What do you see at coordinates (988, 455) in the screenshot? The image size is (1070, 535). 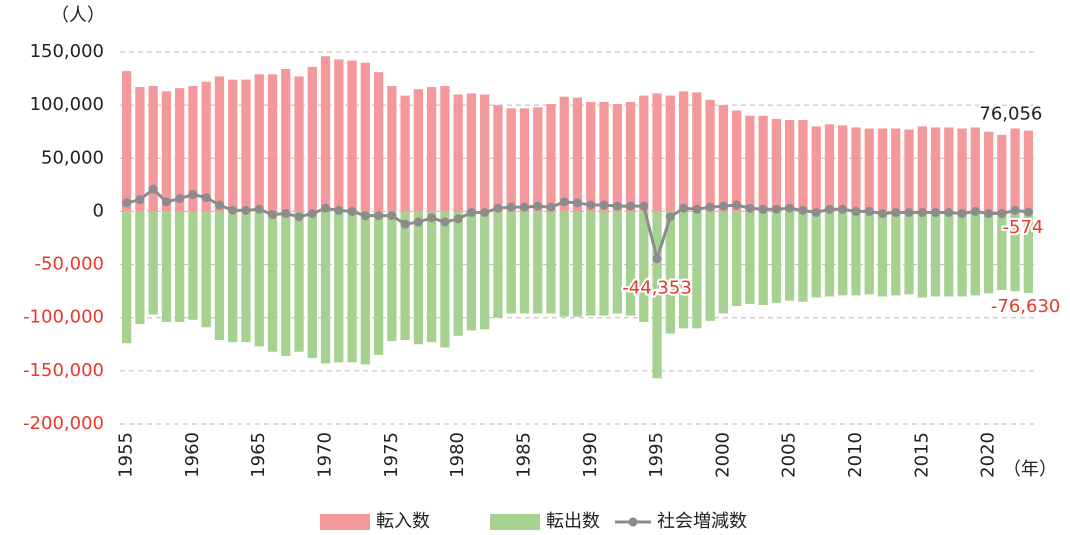 I see `x-tick-label: 2020` at bounding box center [988, 455].